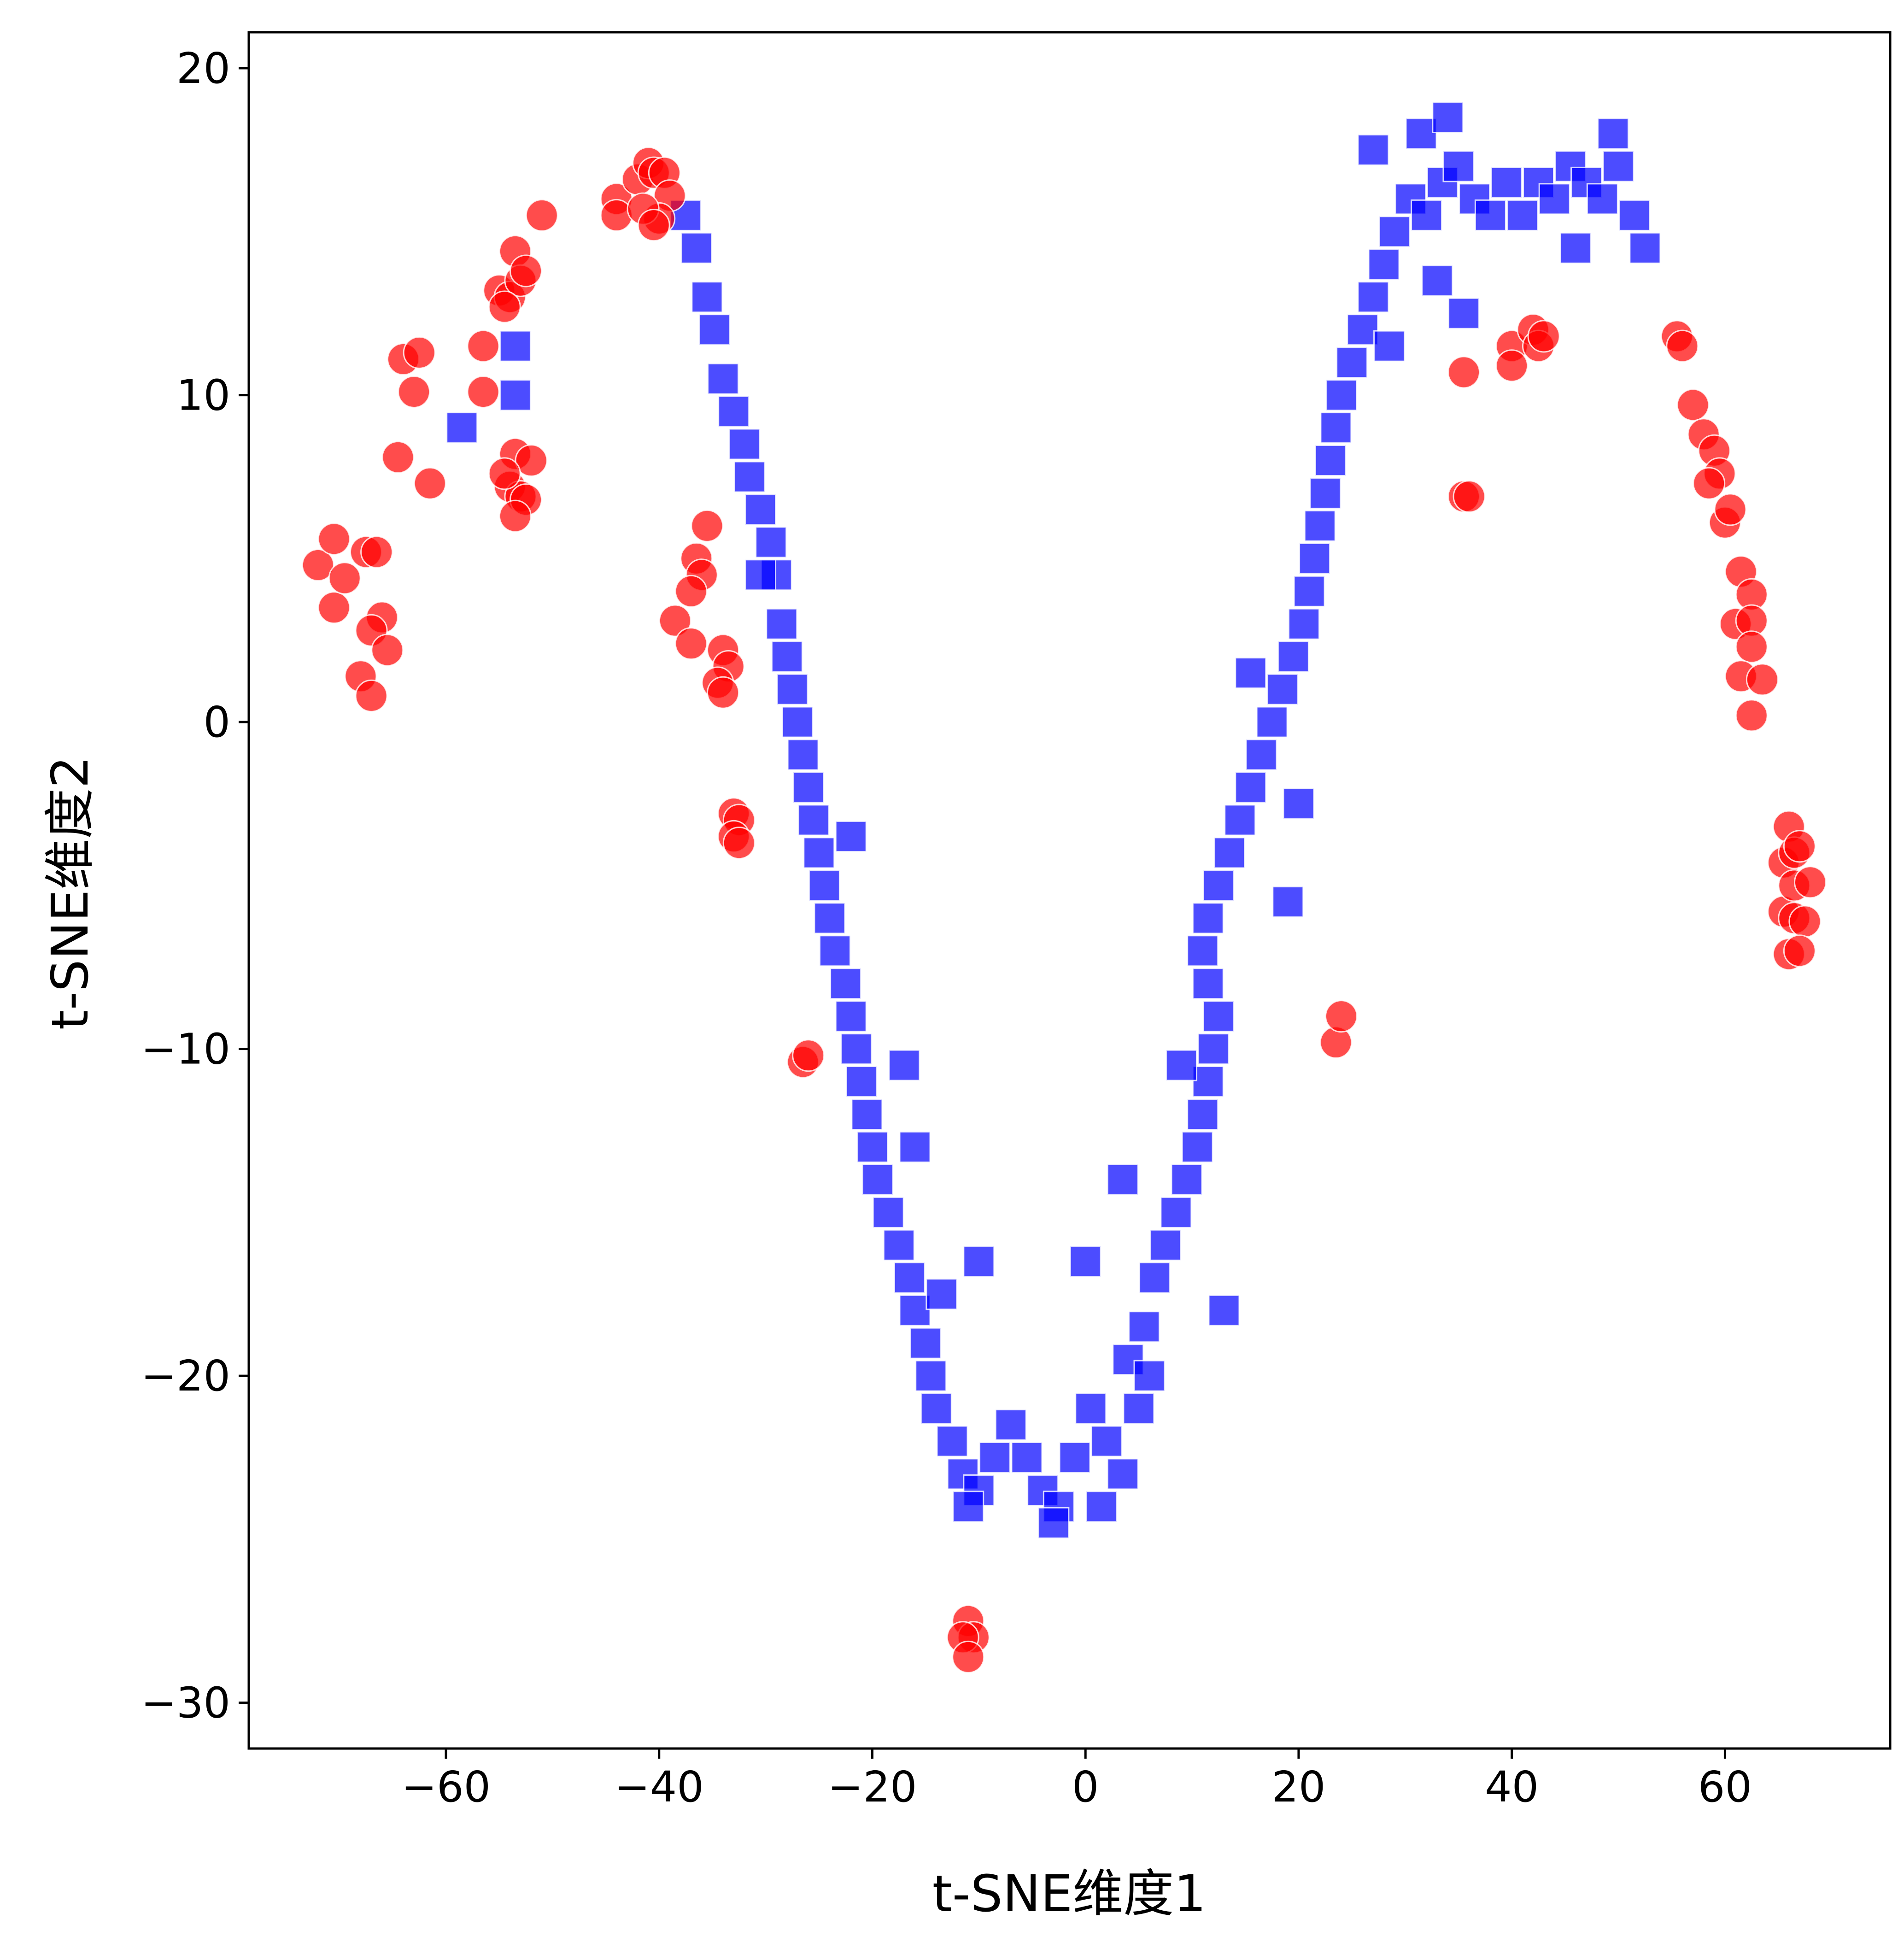 Image resolution: width=1904 pixels, height=1960 pixels. What do you see at coordinates (203, 68) in the screenshot?
I see `y-tick-label: 20` at bounding box center [203, 68].